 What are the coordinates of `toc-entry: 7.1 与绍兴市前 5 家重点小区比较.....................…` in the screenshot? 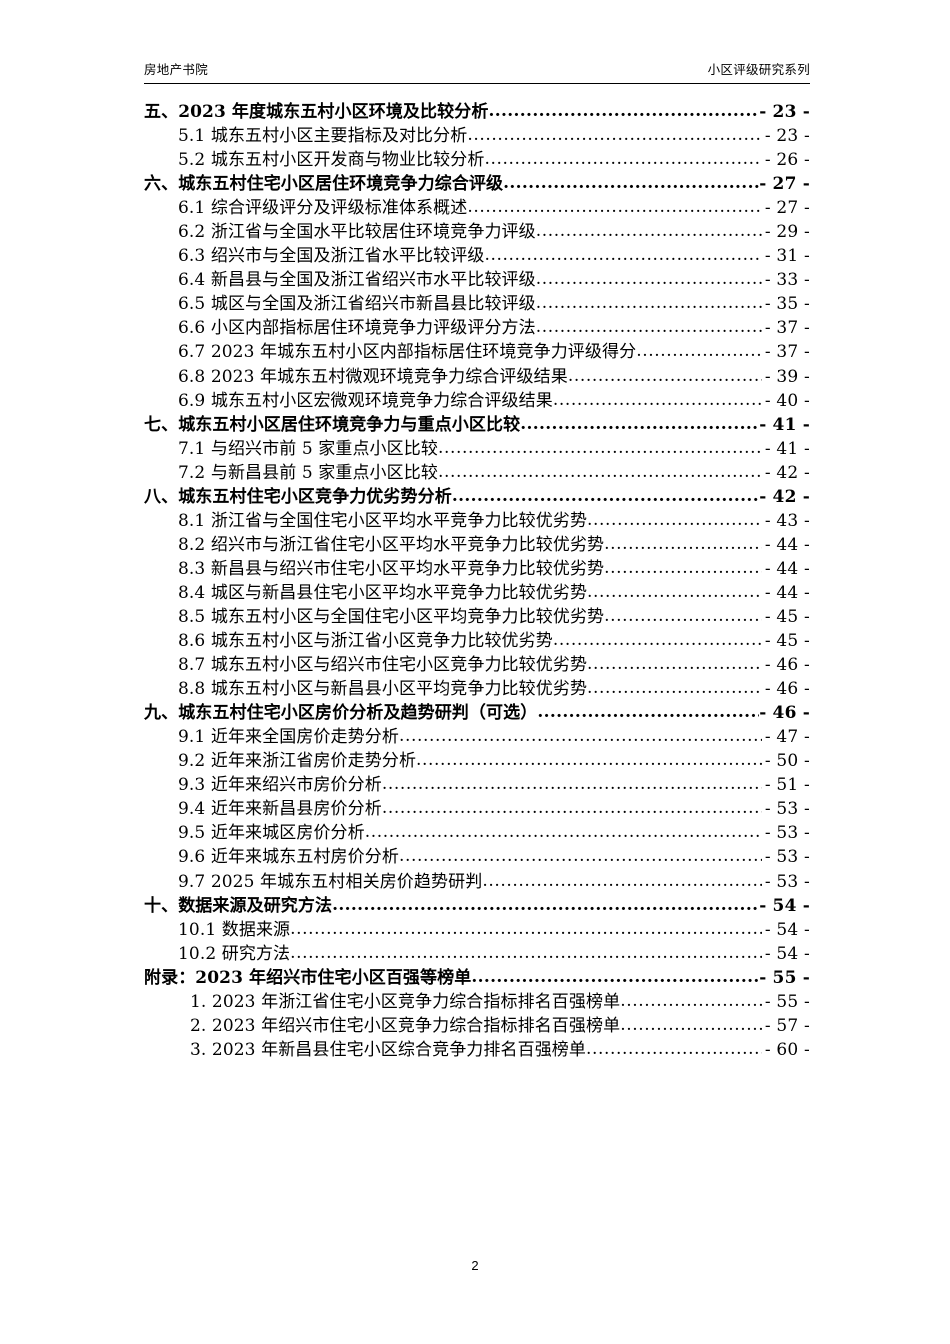 It's located at (477, 449).